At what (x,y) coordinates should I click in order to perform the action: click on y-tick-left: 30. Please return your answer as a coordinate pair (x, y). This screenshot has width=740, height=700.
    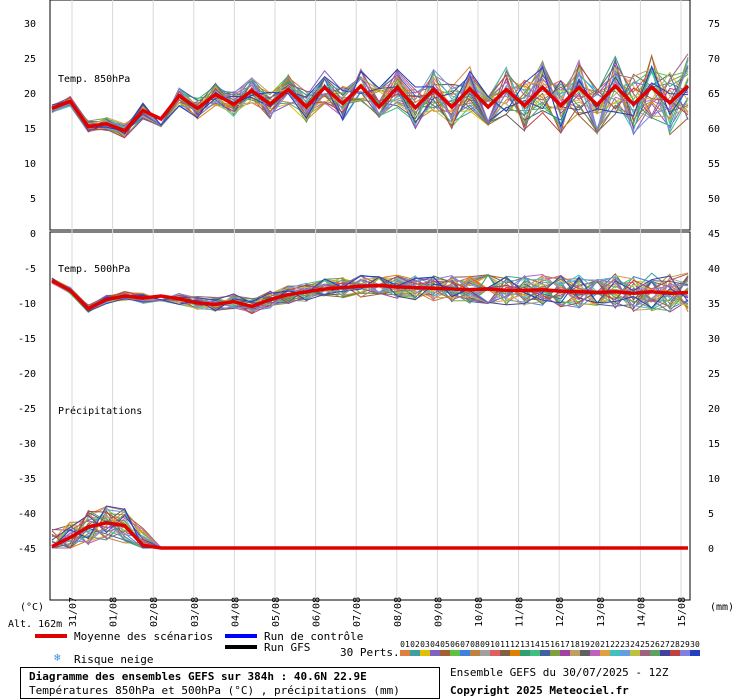
    Looking at the image, I should click on (30, 24).